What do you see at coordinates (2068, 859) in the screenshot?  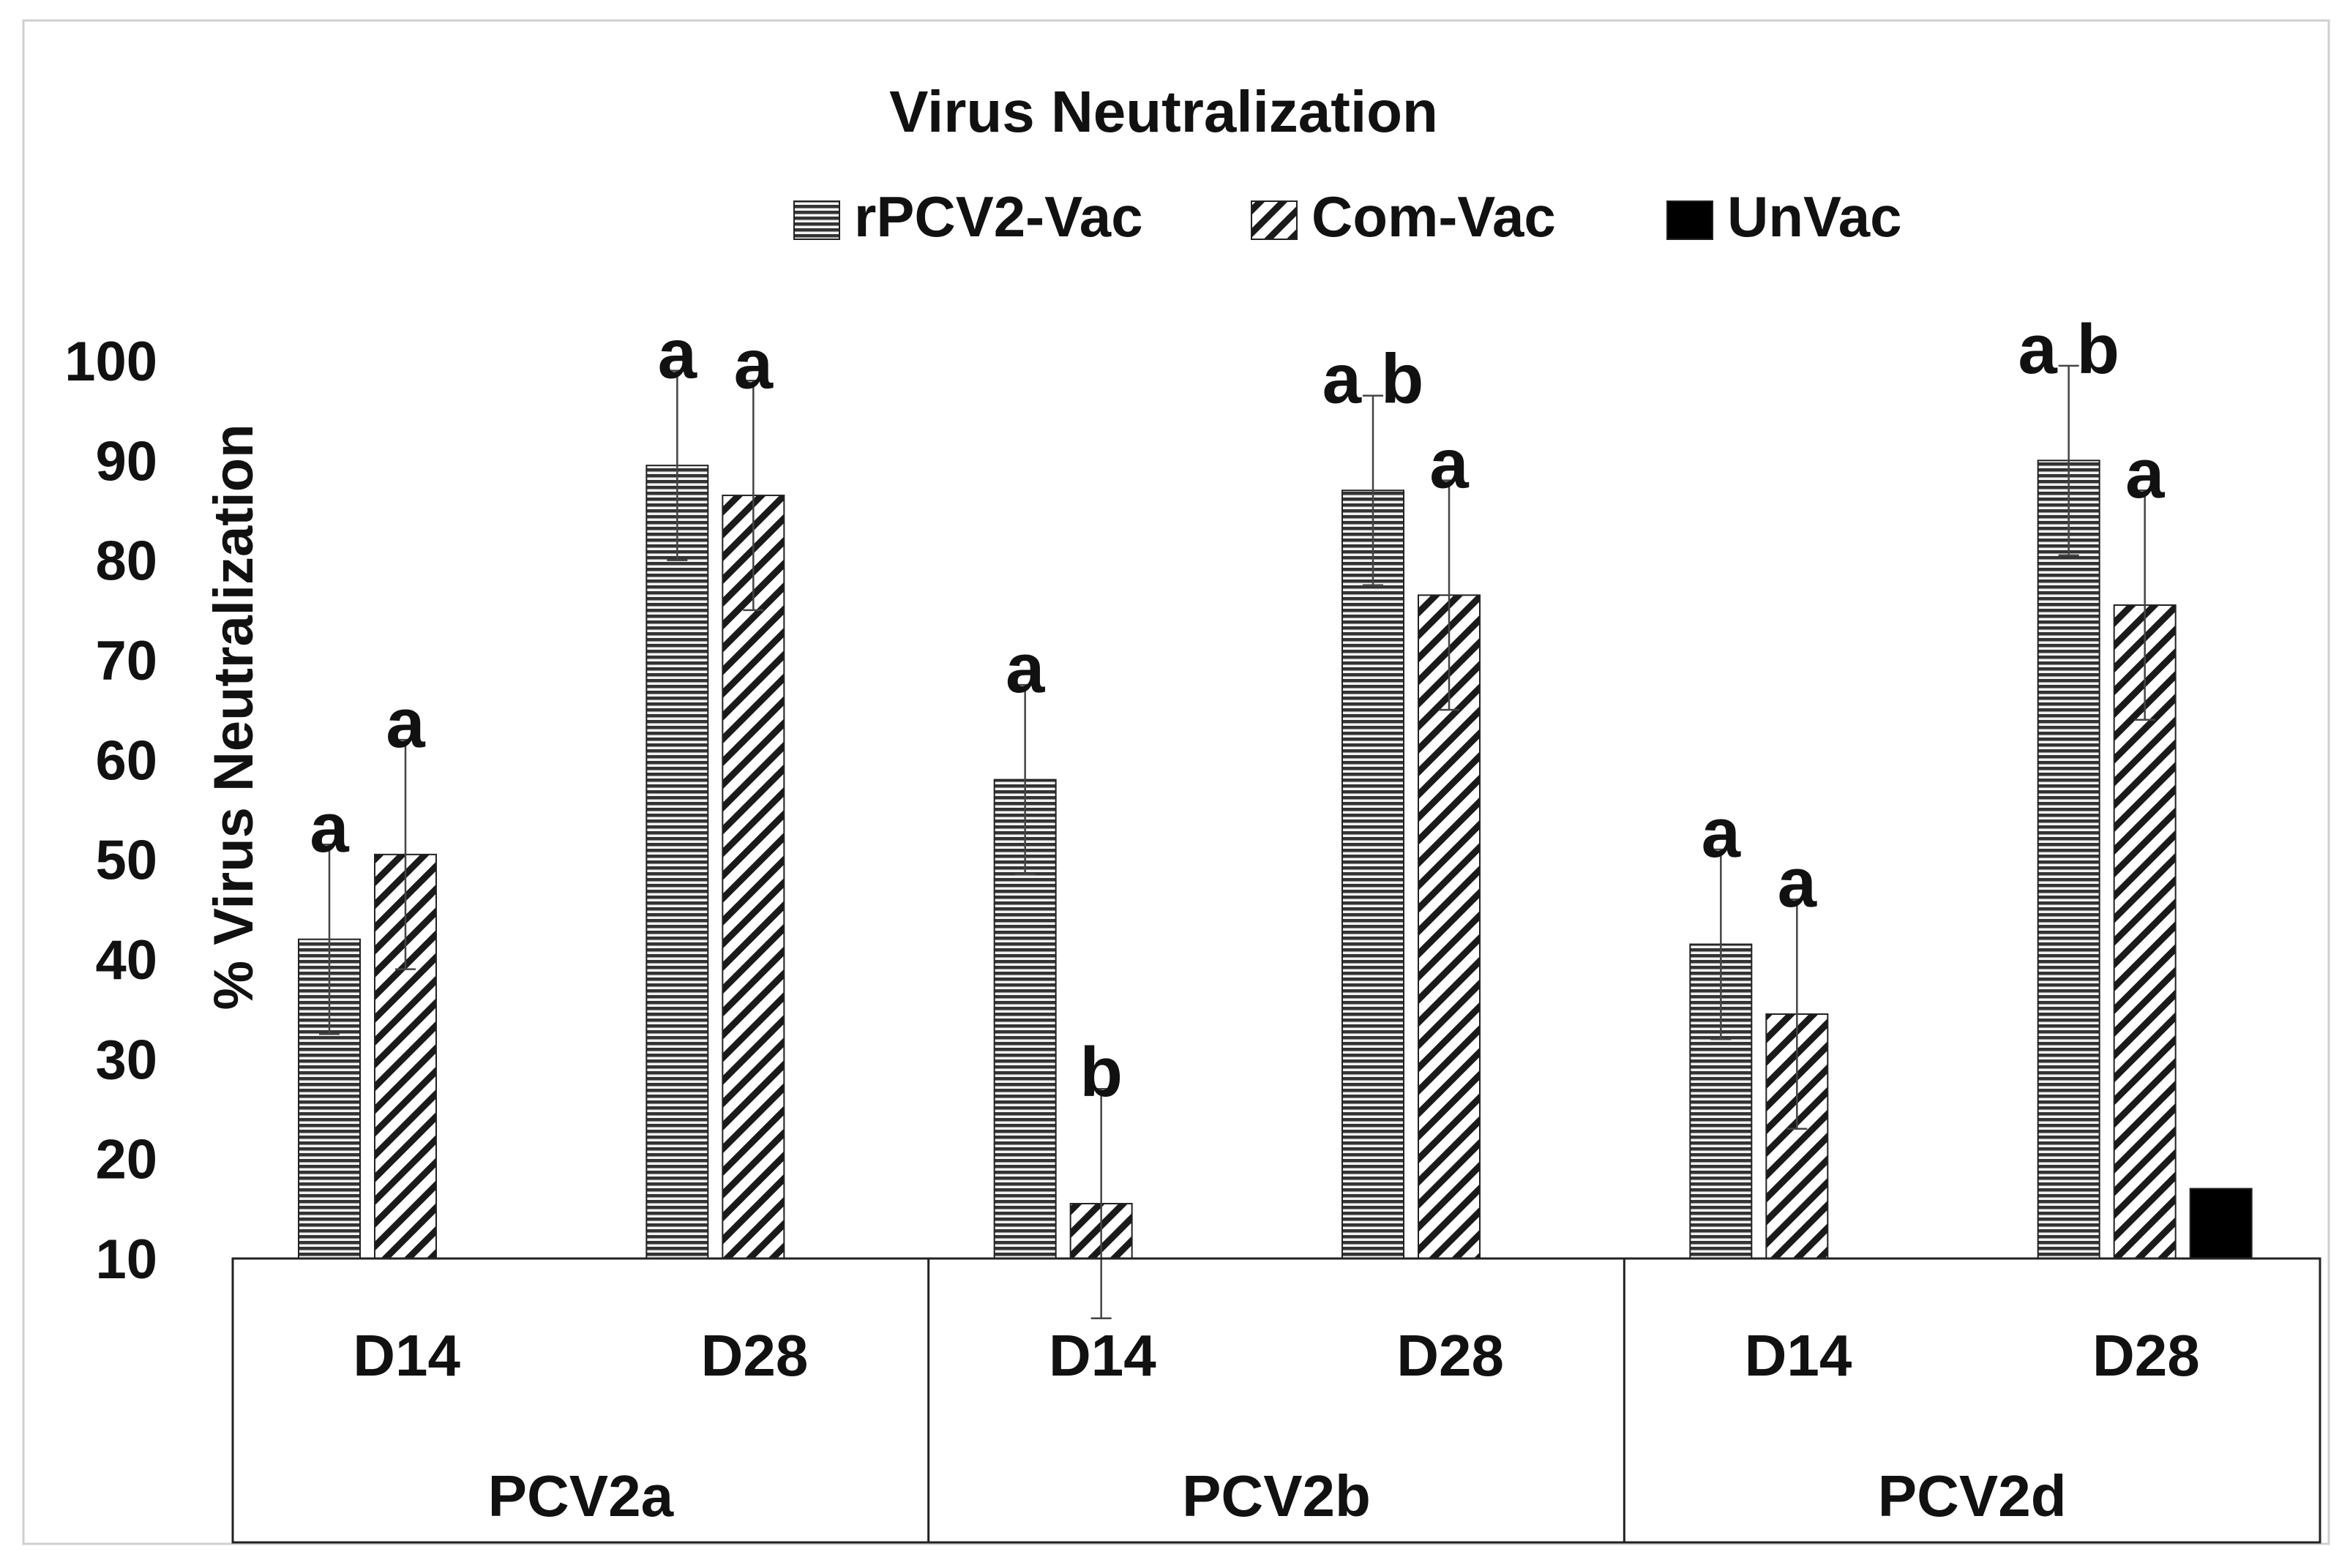 I see `bar-pcv2d-d28-rpcv2-vac` at bounding box center [2068, 859].